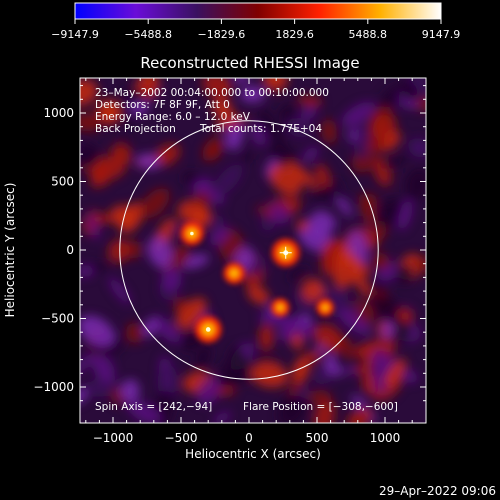  I want to click on colorbar-frame, so click(258, 11).